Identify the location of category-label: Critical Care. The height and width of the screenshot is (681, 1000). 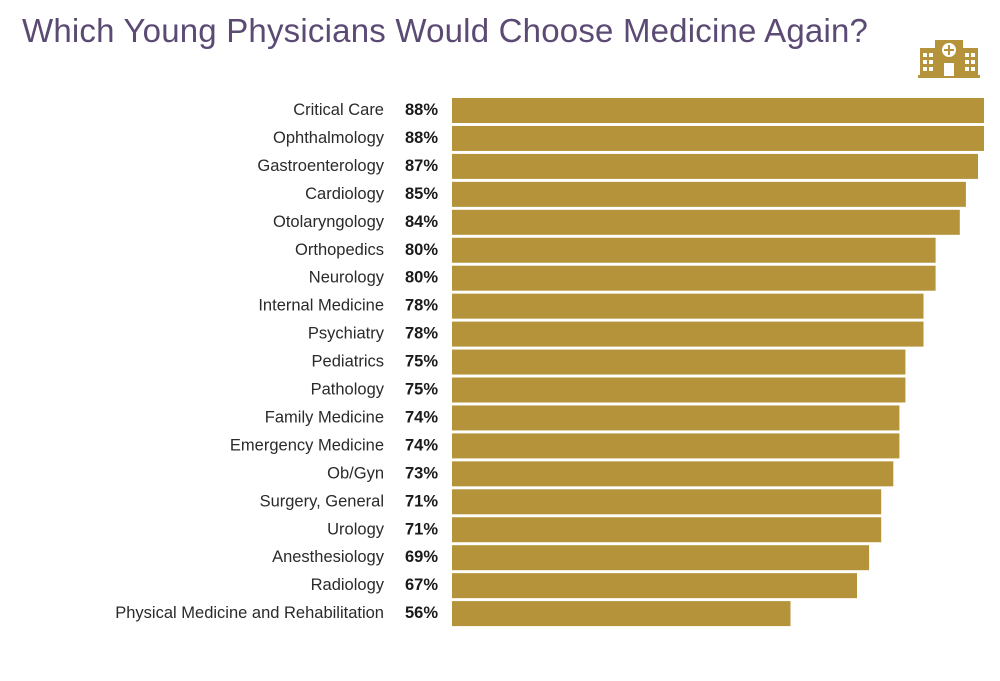
(338, 110).